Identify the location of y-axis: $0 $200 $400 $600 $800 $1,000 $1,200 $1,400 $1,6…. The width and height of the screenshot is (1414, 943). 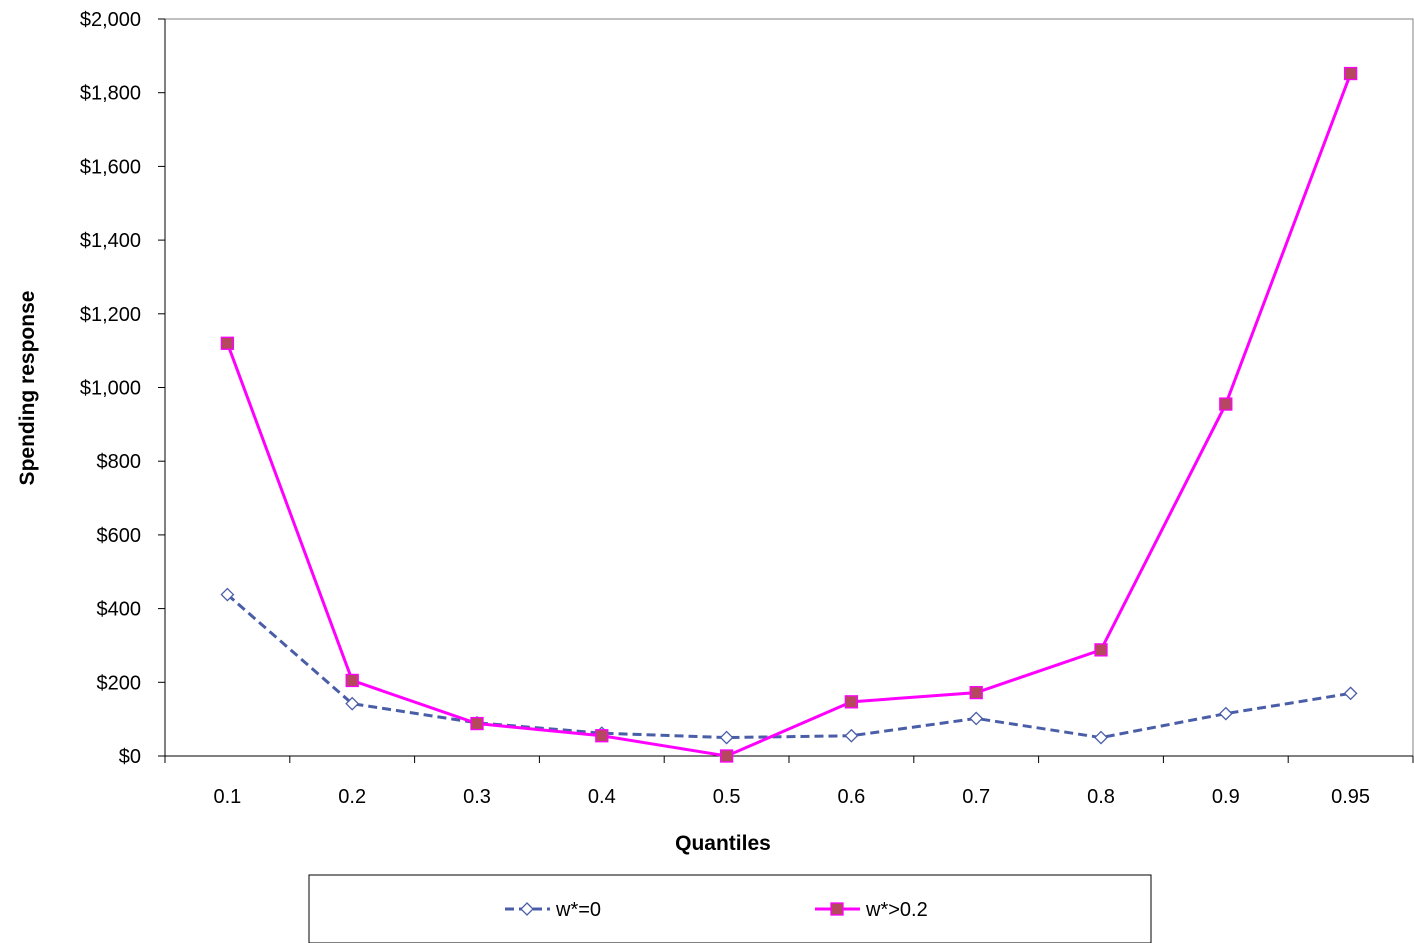
(122, 388).